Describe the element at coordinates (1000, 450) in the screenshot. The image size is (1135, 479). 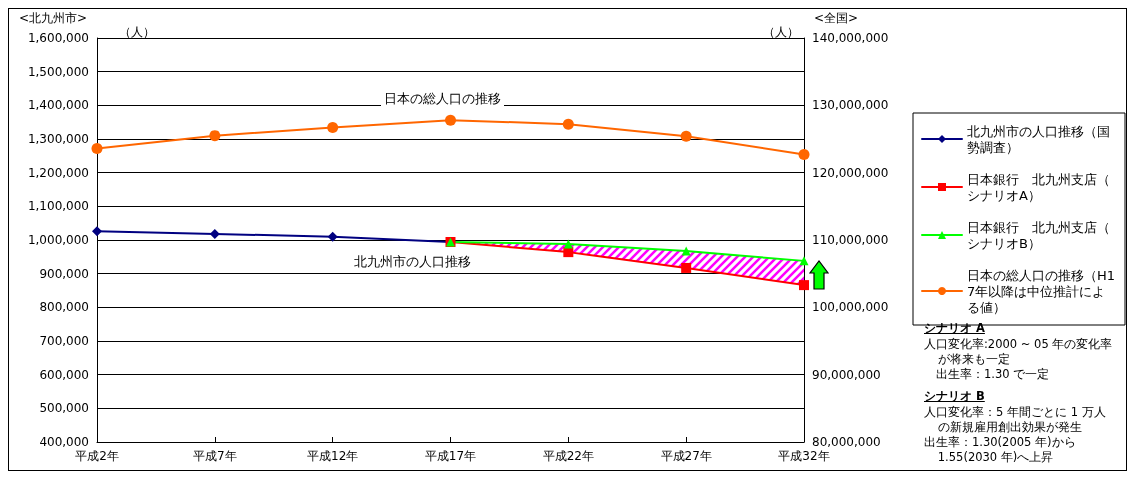
I see `text: 出生率：1.30(2005 年)から 1.55(2030 年)へ上昇` at that location.